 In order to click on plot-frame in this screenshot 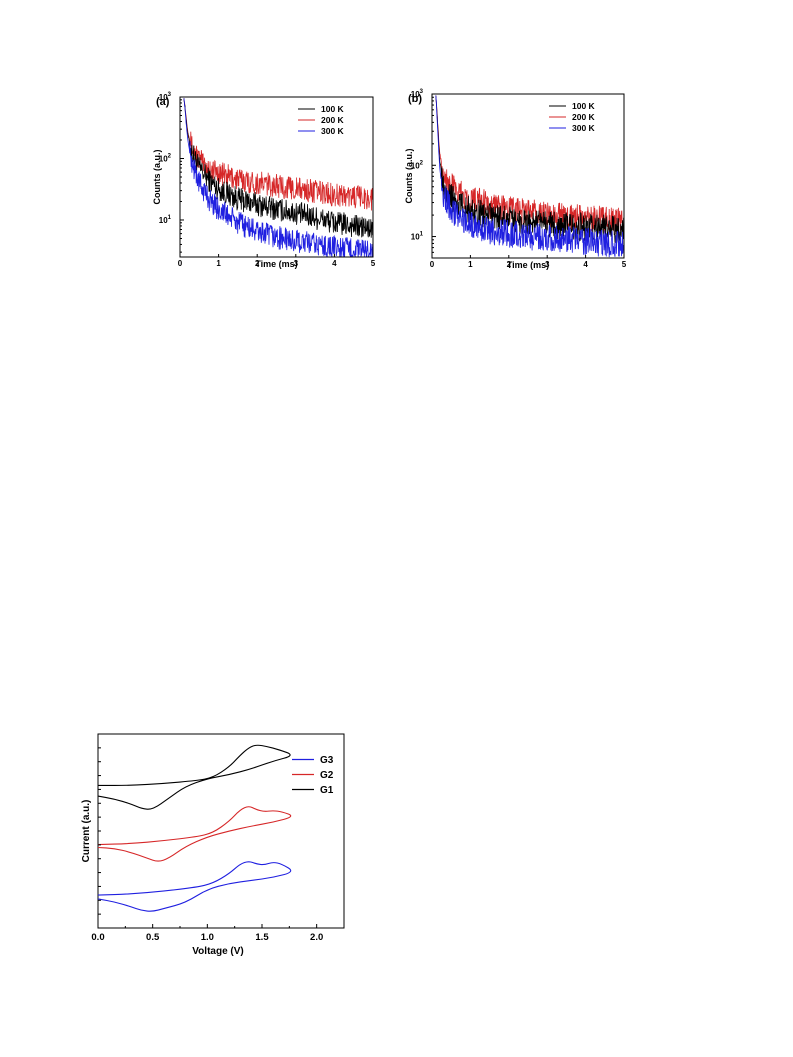, I will do `click(221, 831)`.